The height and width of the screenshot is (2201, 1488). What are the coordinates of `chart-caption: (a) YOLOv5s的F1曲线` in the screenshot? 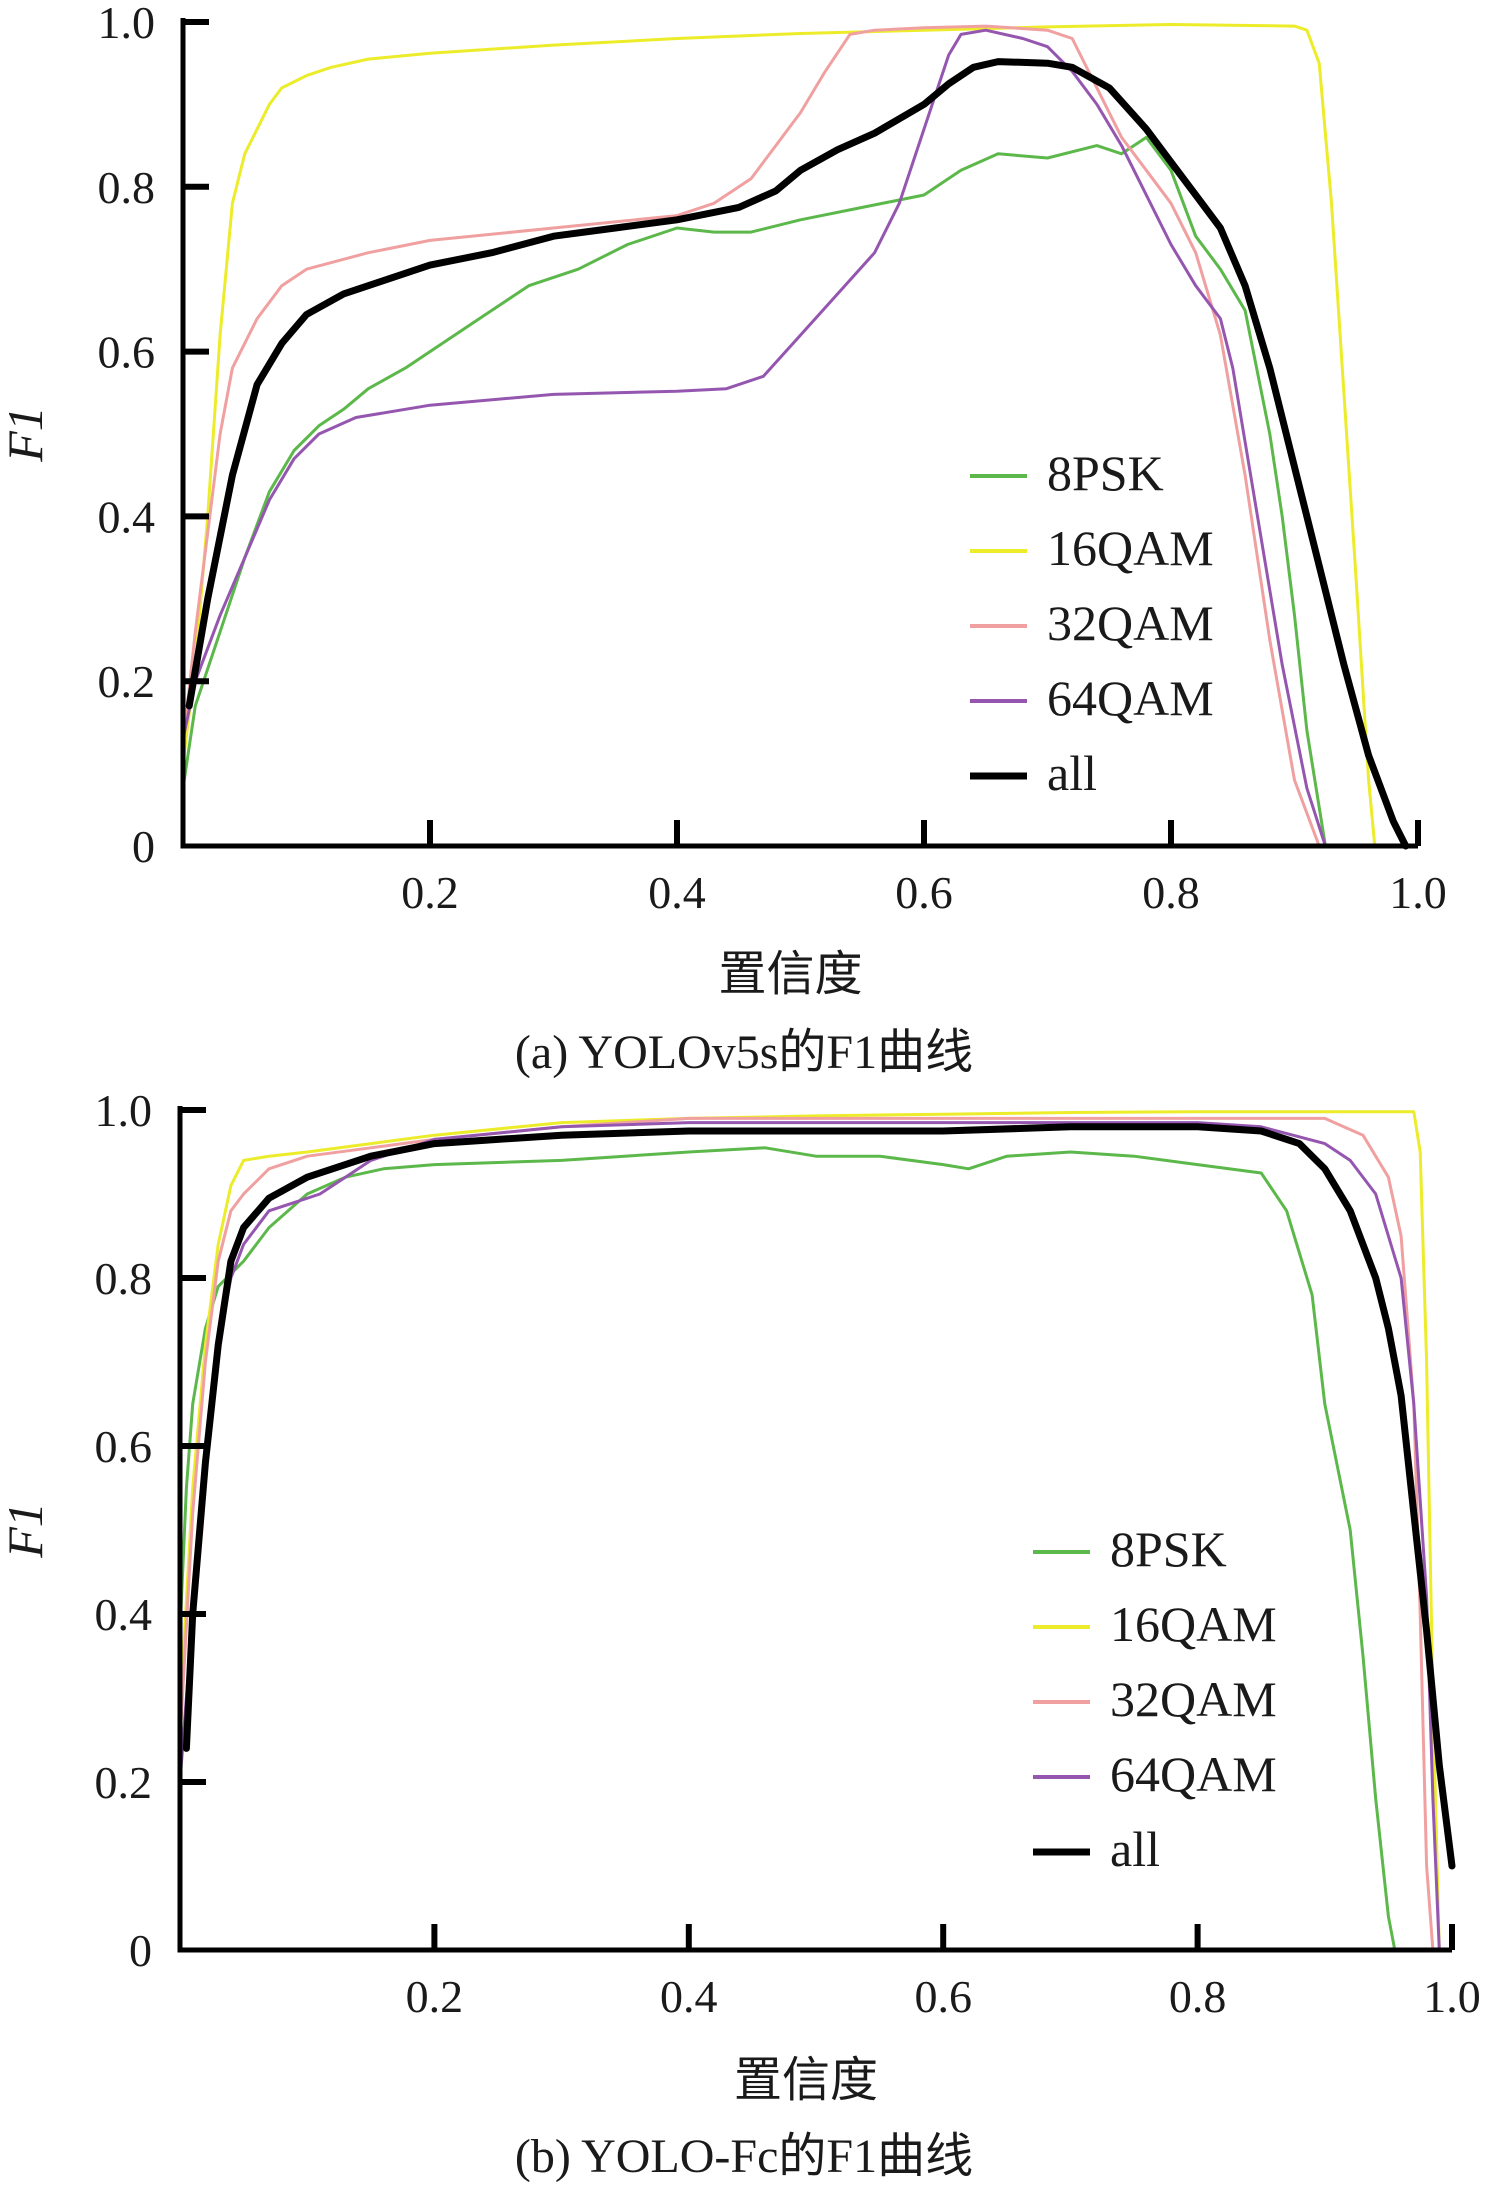 It's located at (744, 1052).